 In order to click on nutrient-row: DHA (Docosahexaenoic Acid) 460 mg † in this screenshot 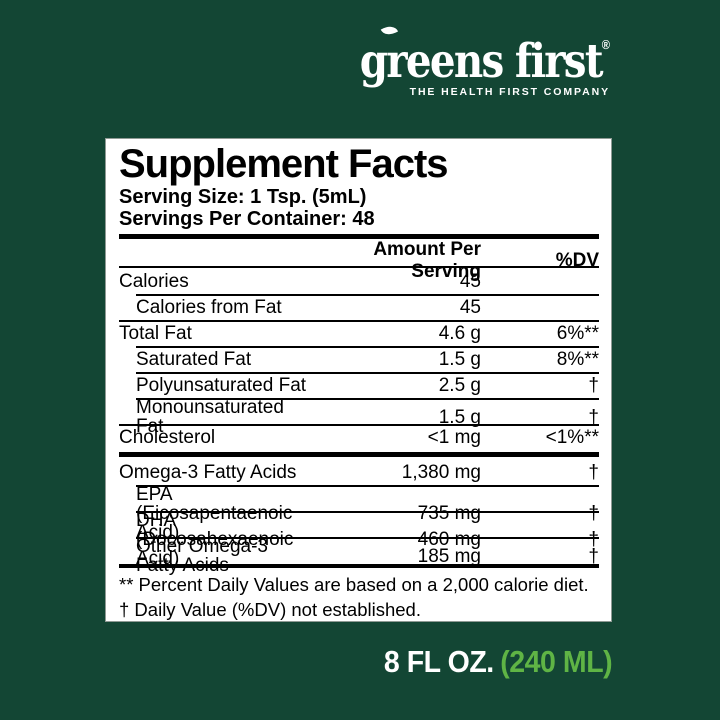, I will do `click(359, 539)`.